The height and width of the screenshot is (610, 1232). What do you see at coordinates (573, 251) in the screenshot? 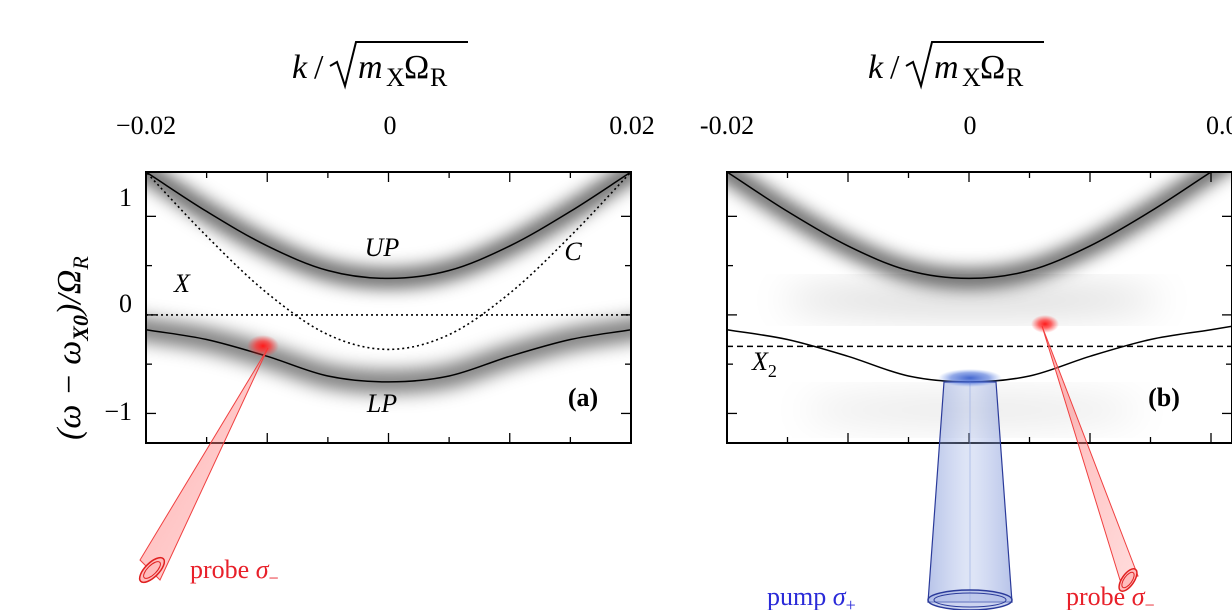
I see `label-c: C` at bounding box center [573, 251].